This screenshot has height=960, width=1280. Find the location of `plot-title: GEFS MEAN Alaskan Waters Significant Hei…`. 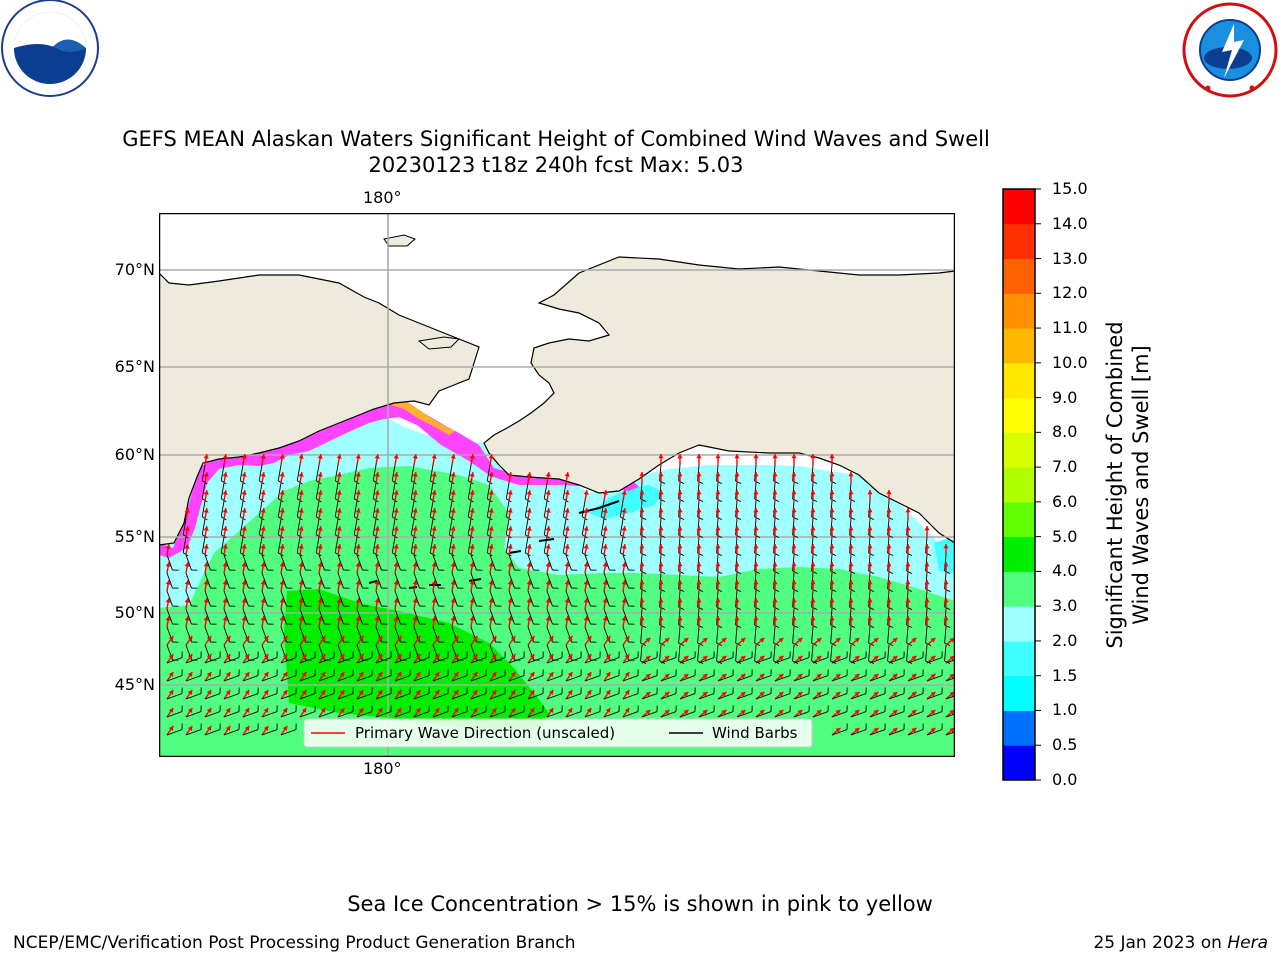

plot-title: GEFS MEAN Alaskan Waters Significant Hei… is located at coordinates (556, 139).